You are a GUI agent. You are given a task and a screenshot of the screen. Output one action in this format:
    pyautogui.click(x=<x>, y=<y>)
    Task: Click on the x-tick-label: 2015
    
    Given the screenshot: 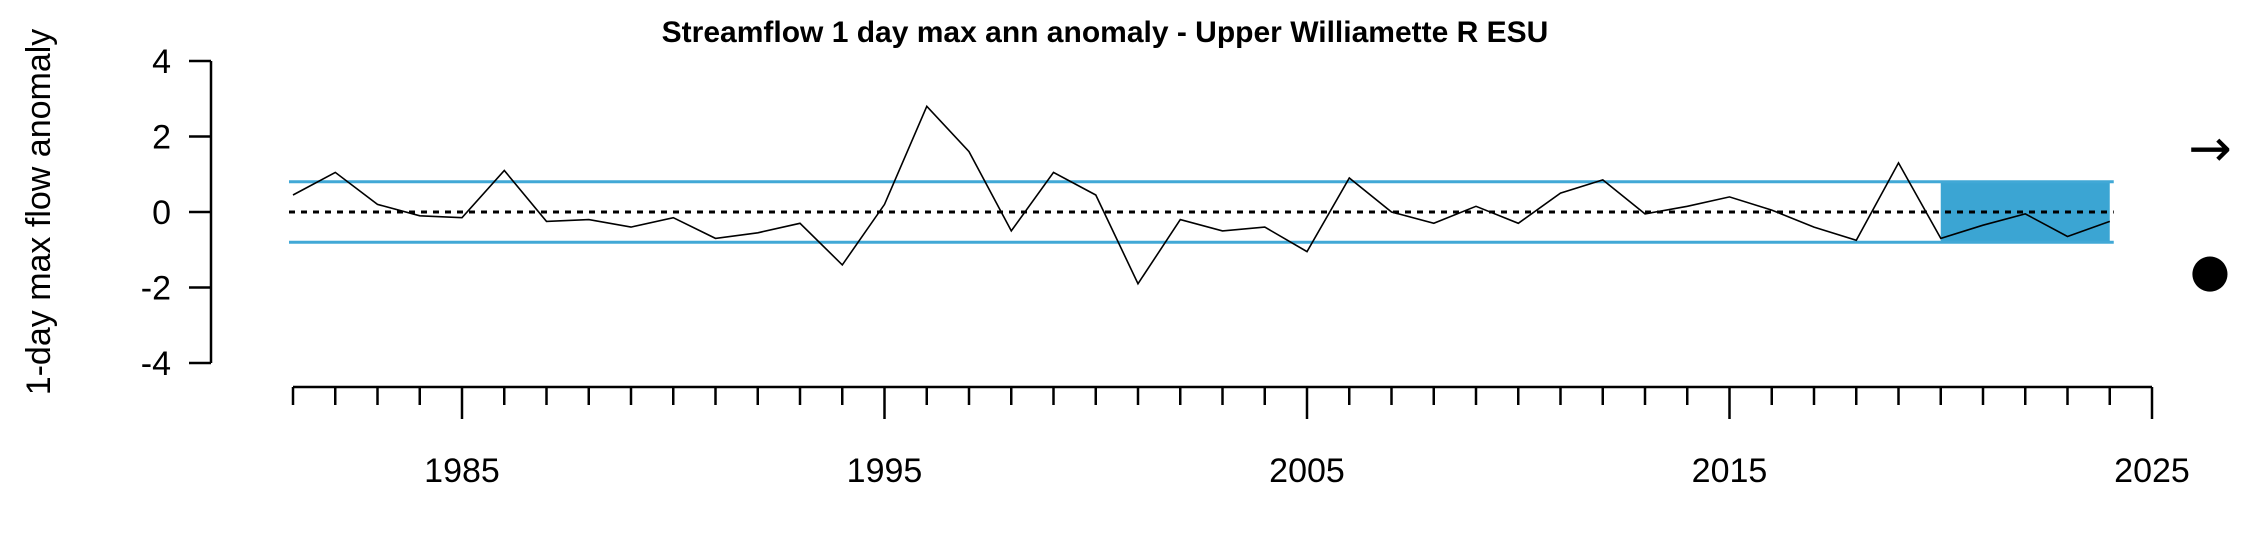 What is the action you would take?
    pyautogui.click(x=1730, y=471)
    